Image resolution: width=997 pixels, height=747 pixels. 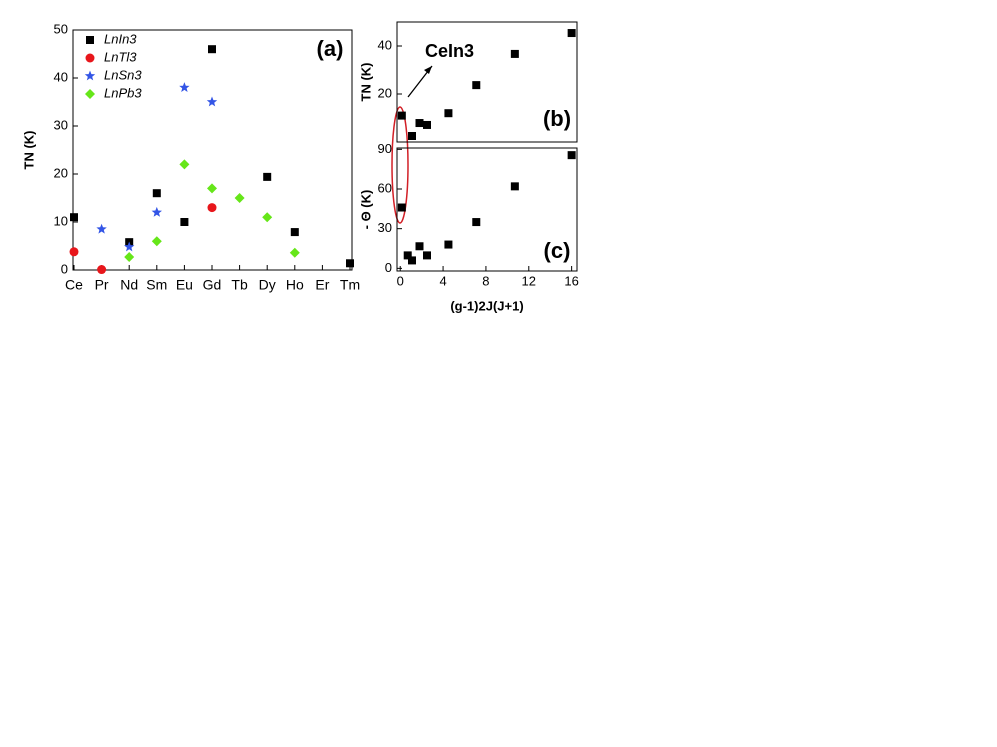 What do you see at coordinates (400, 280) in the screenshot?
I see `x-tick-label: 0` at bounding box center [400, 280].